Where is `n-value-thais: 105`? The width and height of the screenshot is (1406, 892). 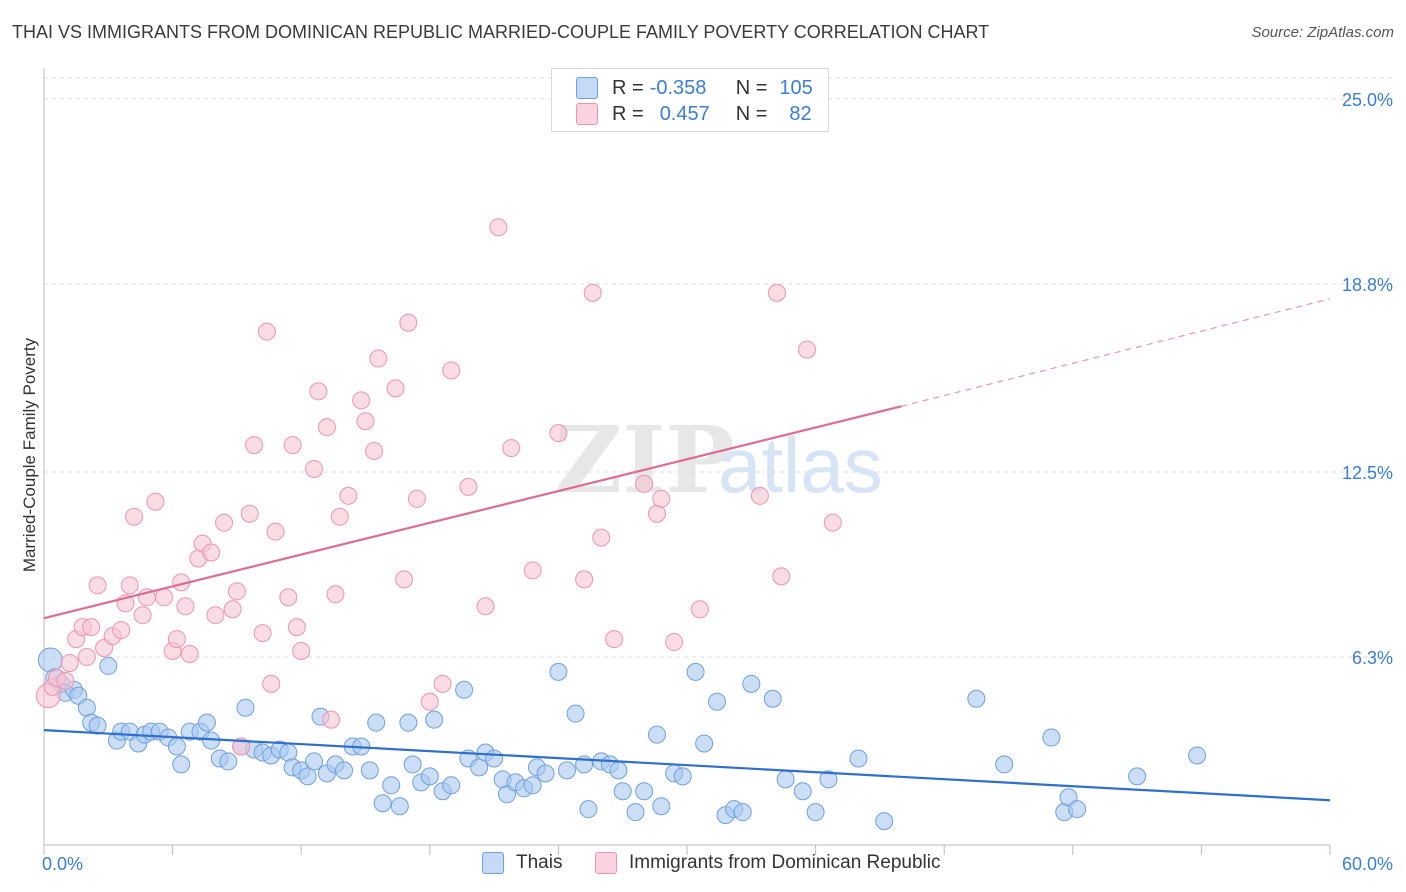
n-value-thais: 105 is located at coordinates (796, 87).